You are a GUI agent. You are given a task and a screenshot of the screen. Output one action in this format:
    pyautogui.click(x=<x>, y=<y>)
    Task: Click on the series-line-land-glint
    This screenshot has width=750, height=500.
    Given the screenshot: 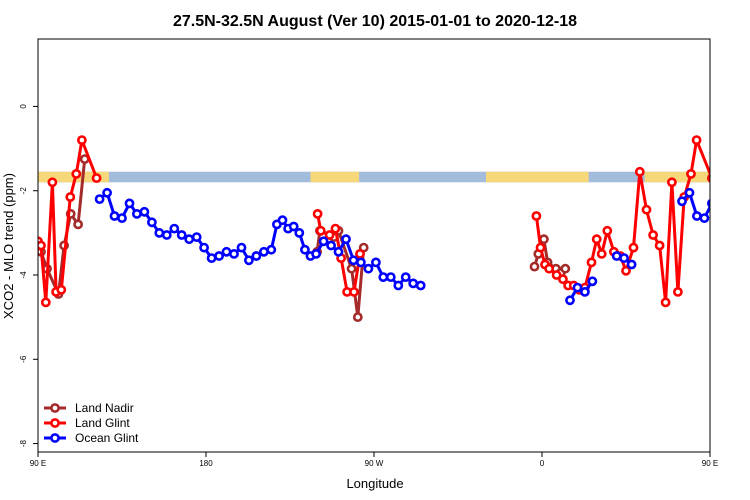 What is the action you would take?
    pyautogui.click(x=68, y=221)
    